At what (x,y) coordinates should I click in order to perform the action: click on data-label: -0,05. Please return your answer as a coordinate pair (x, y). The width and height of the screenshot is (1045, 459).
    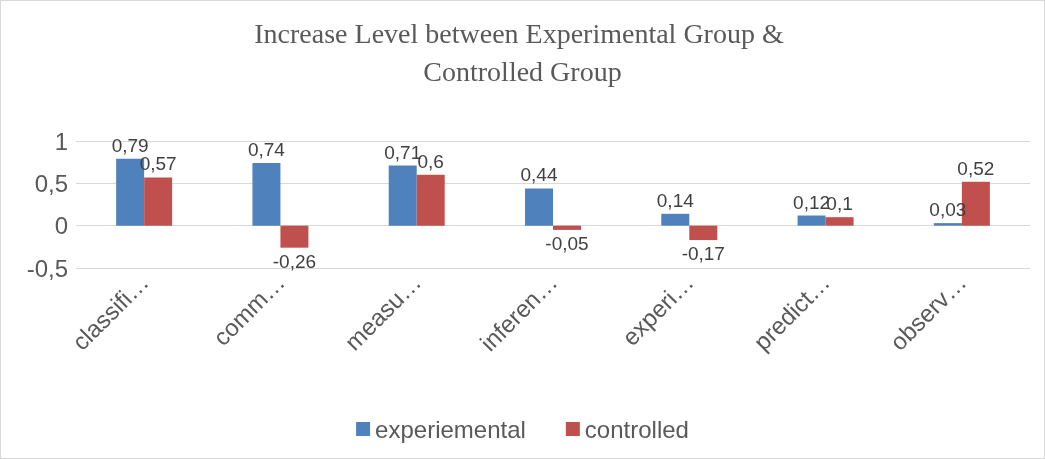
    Looking at the image, I should click on (567, 243).